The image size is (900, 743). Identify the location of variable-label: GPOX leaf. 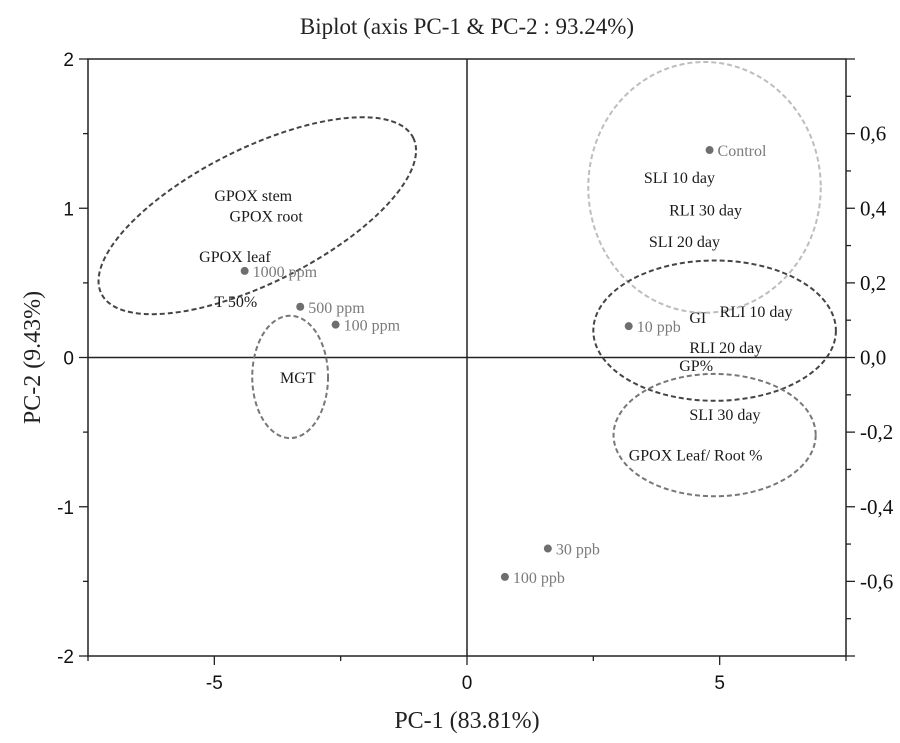
(235, 257).